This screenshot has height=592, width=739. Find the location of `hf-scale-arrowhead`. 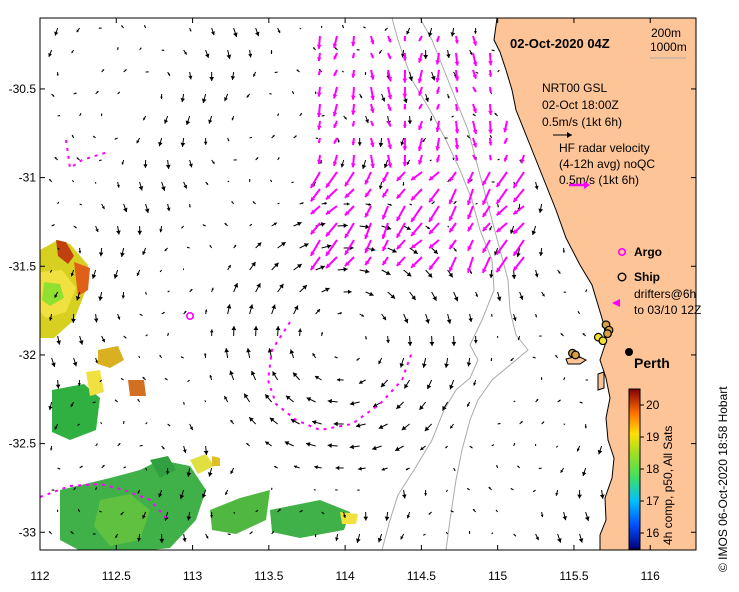

hf-scale-arrowhead is located at coordinates (587, 185).